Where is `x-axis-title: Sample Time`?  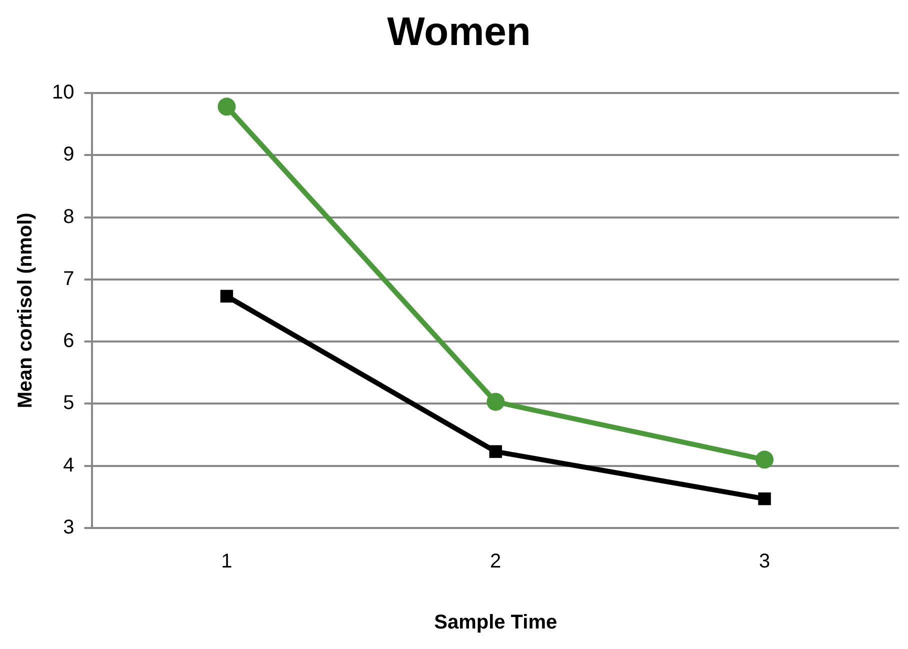
x-axis-title: Sample Time is located at coordinates (496, 623).